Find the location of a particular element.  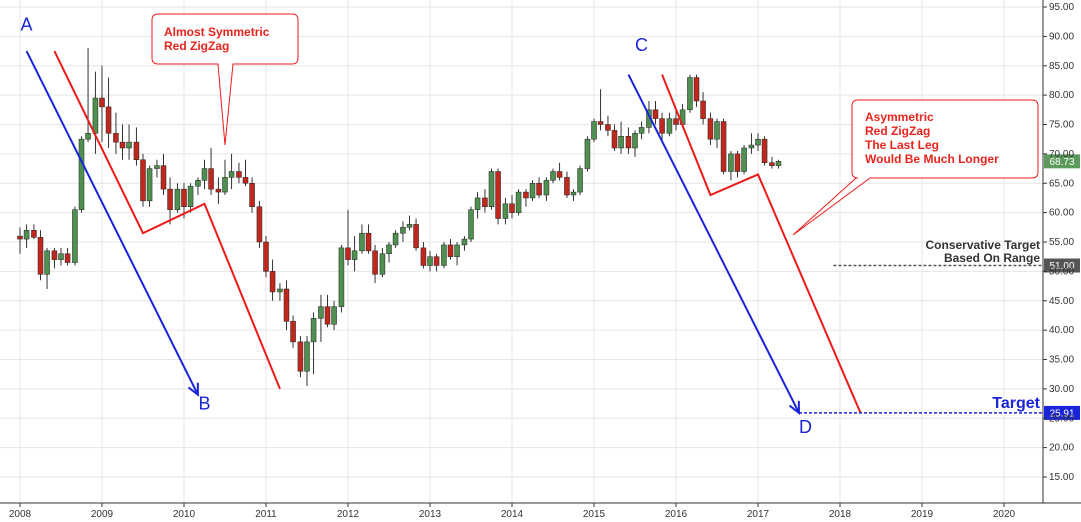

wave-label-d: D is located at coordinates (805, 427).